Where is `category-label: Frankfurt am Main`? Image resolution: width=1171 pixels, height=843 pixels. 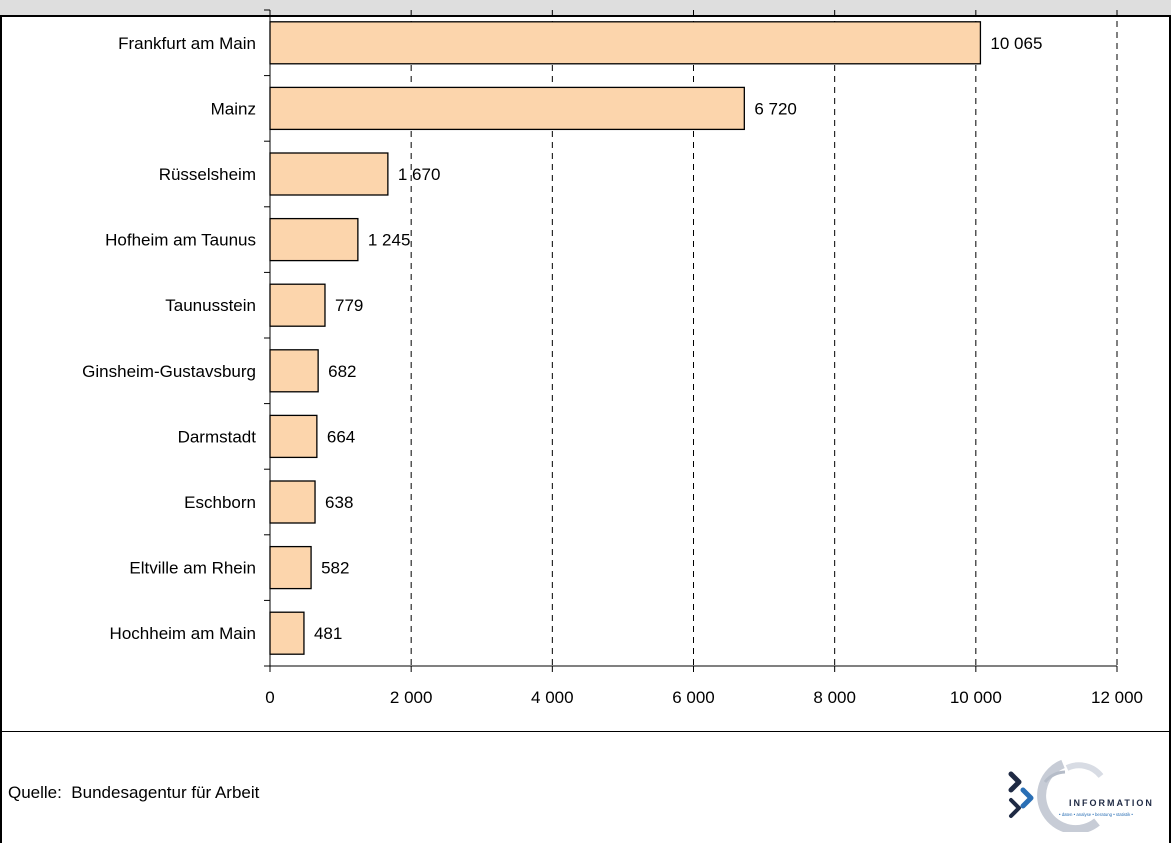
category-label: Frankfurt am Main is located at coordinates (187, 43).